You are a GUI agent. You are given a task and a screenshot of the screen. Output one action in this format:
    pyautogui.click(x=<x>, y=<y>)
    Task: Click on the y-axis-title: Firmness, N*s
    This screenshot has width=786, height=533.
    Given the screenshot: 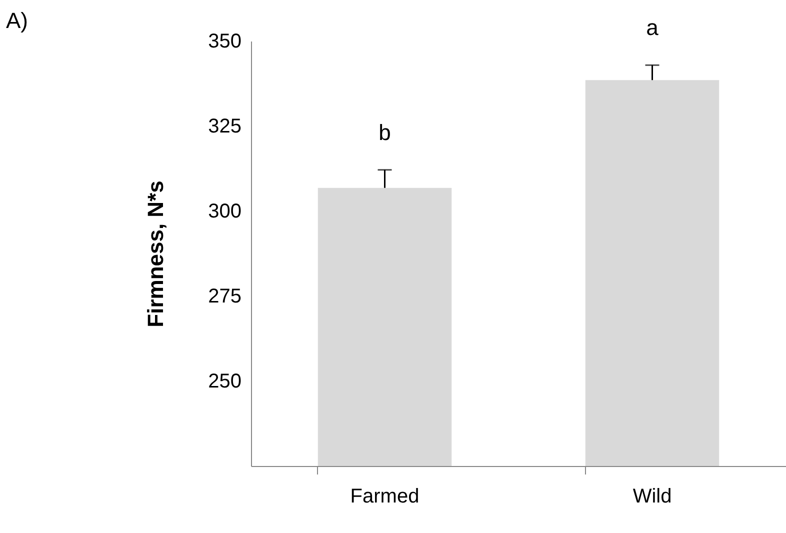 What is the action you would take?
    pyautogui.click(x=155, y=254)
    